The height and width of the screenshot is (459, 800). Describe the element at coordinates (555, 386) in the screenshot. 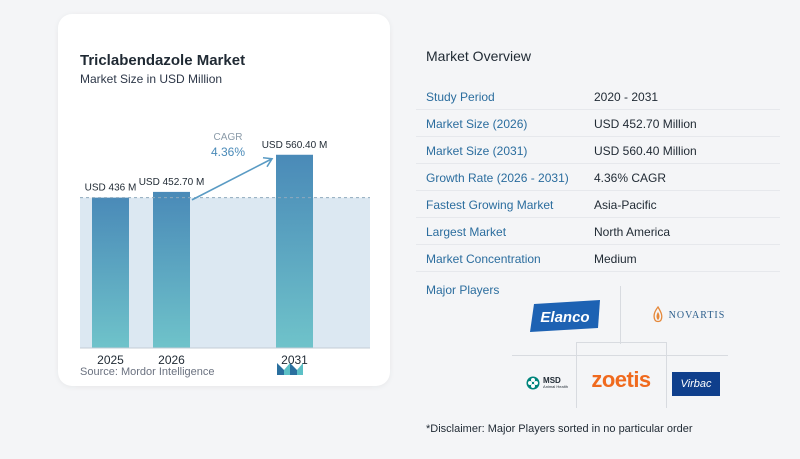

I see `msd-subtext: Animal Health` at that location.